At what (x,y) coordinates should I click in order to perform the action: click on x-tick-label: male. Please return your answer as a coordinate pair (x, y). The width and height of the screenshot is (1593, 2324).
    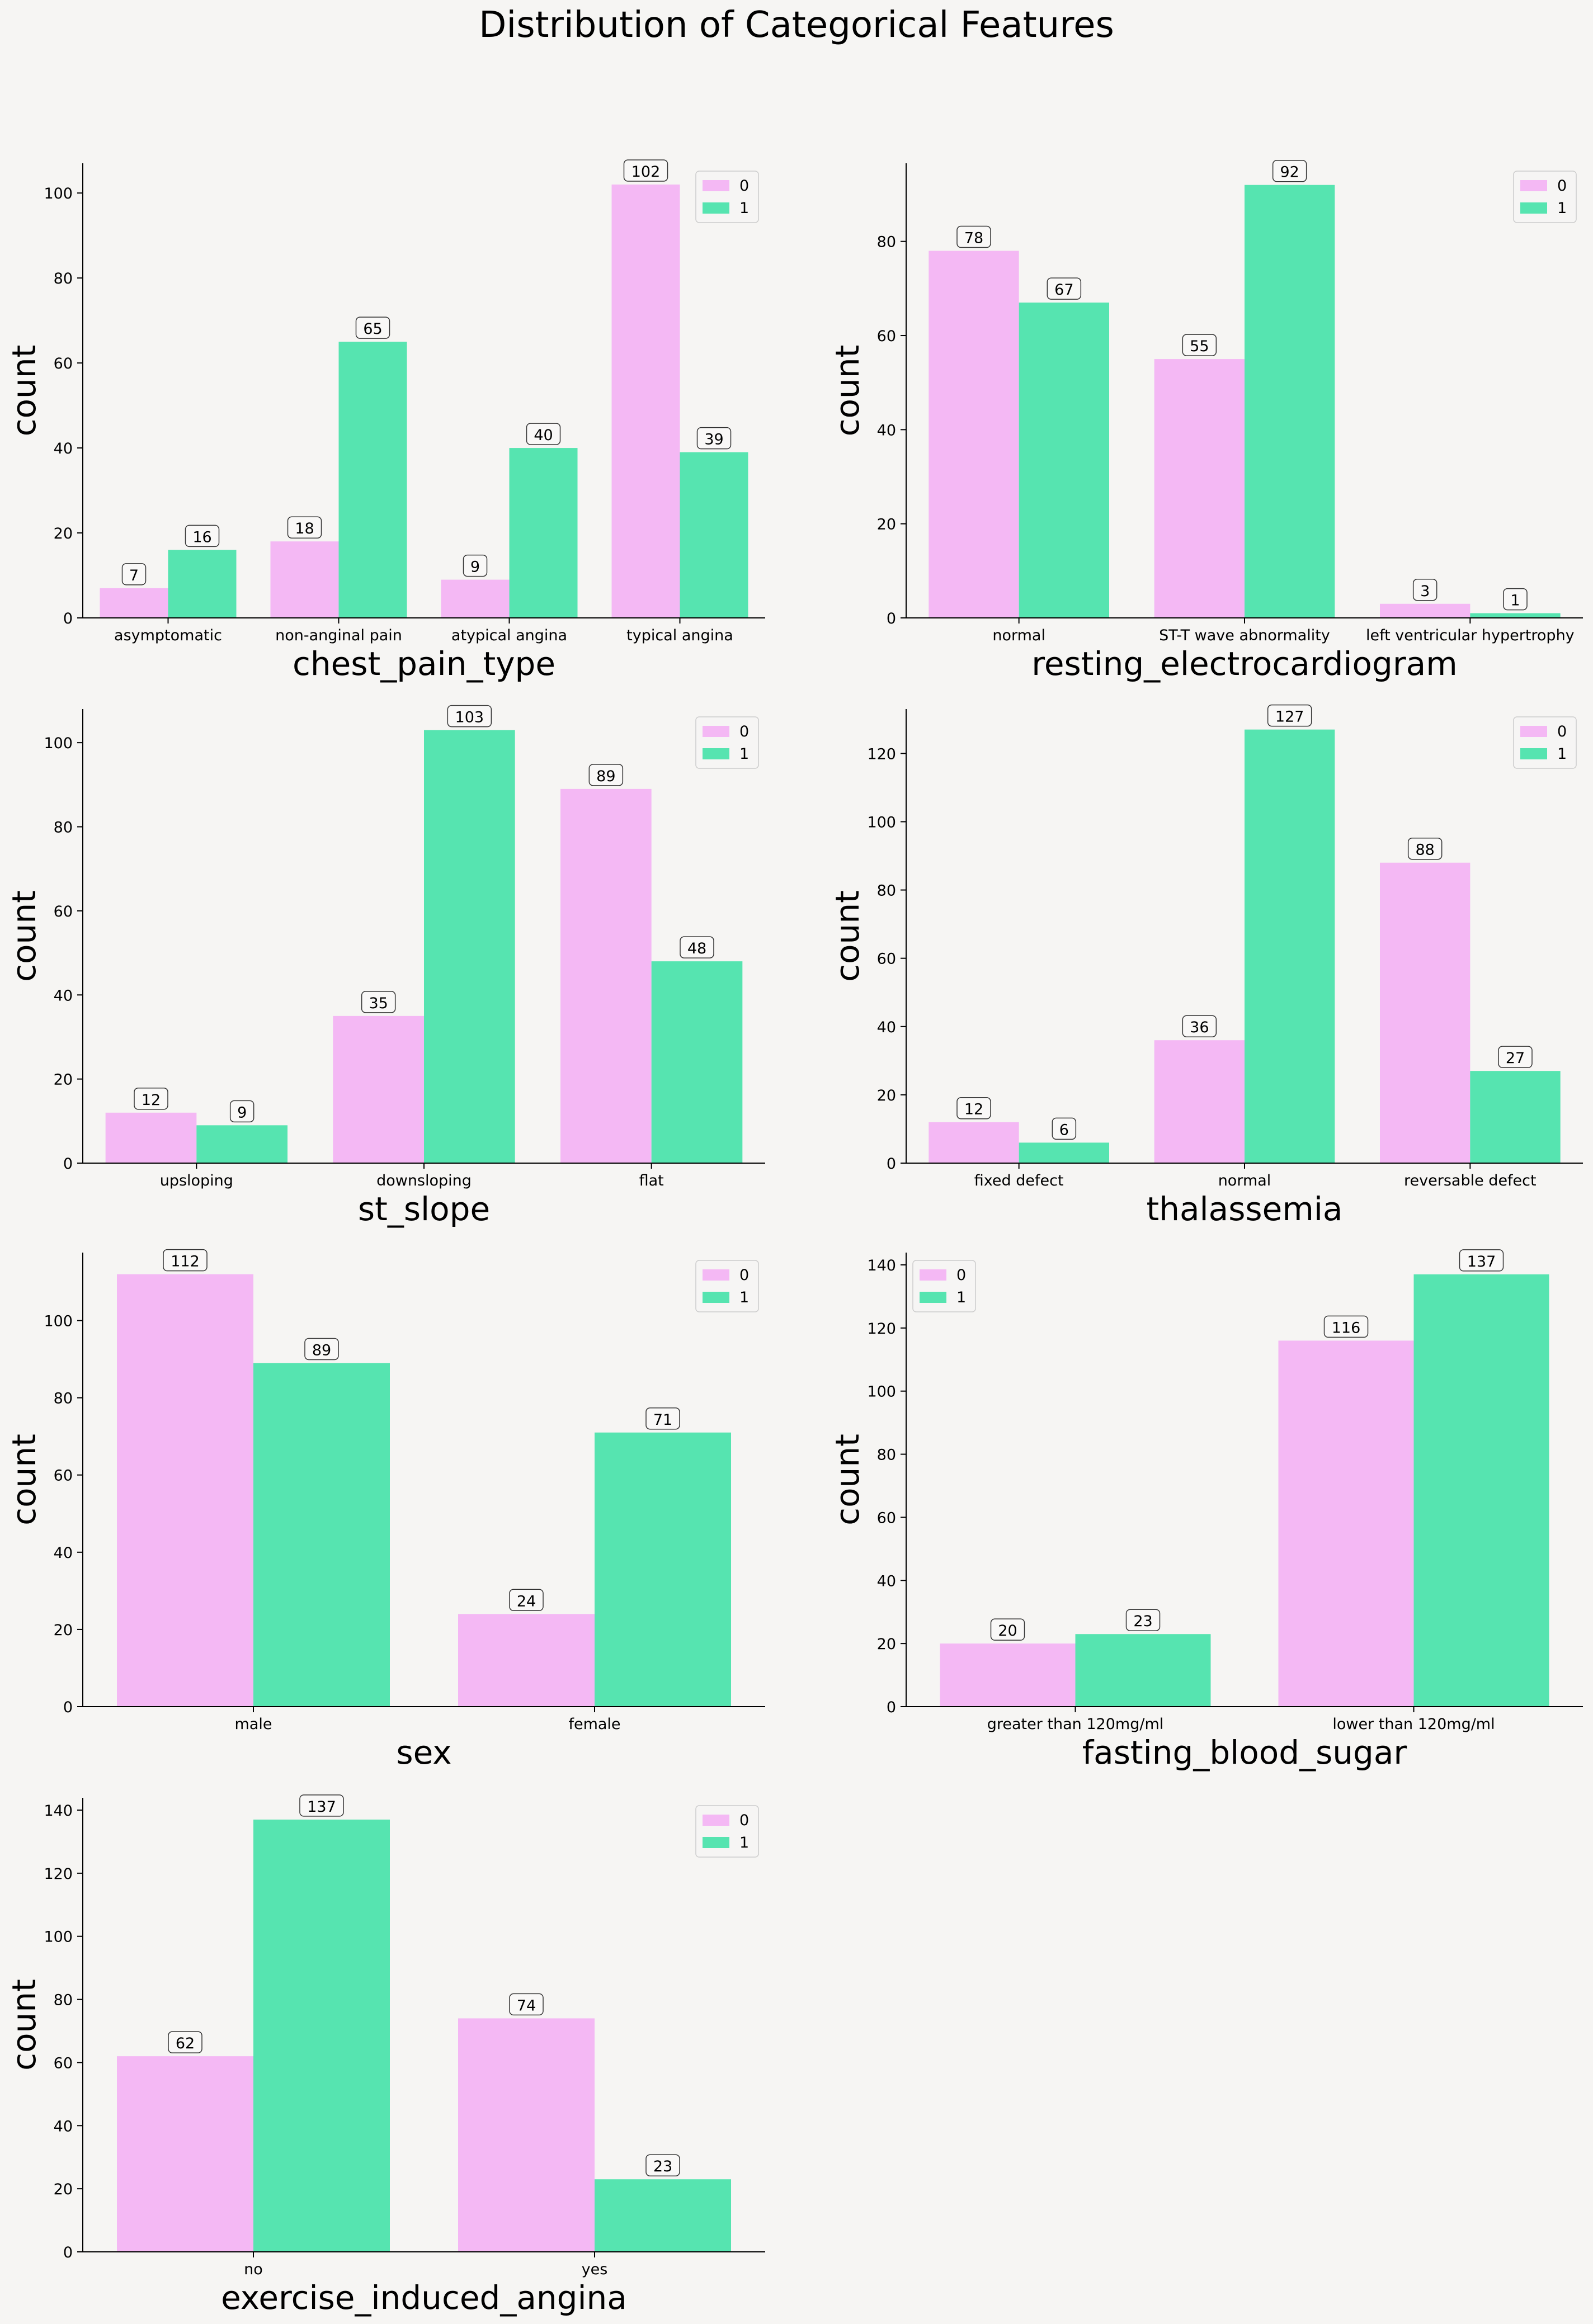
    Looking at the image, I should click on (253, 1724).